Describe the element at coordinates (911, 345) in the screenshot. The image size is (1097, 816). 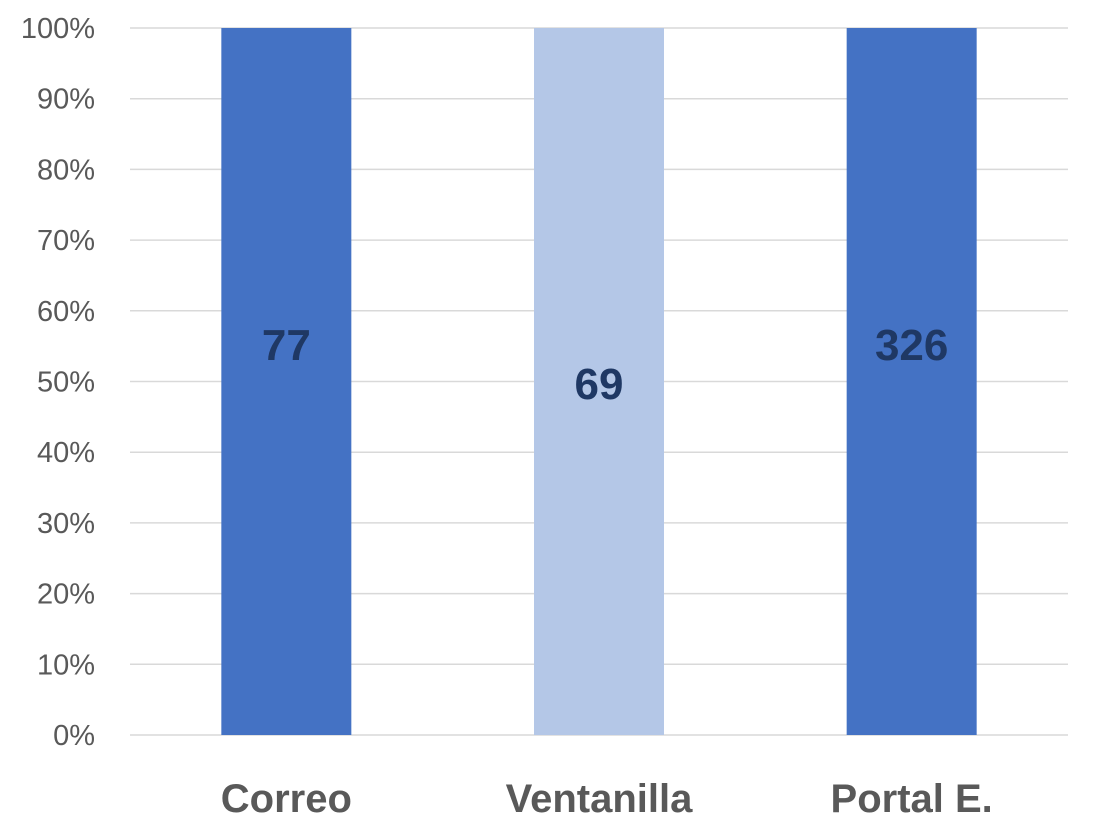
I see `data-label: 326` at that location.